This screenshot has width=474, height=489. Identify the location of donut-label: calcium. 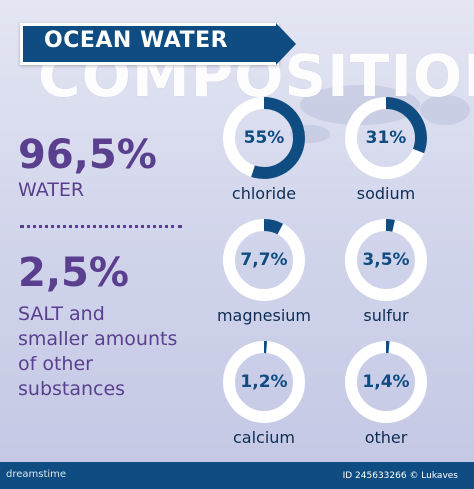
(263, 437).